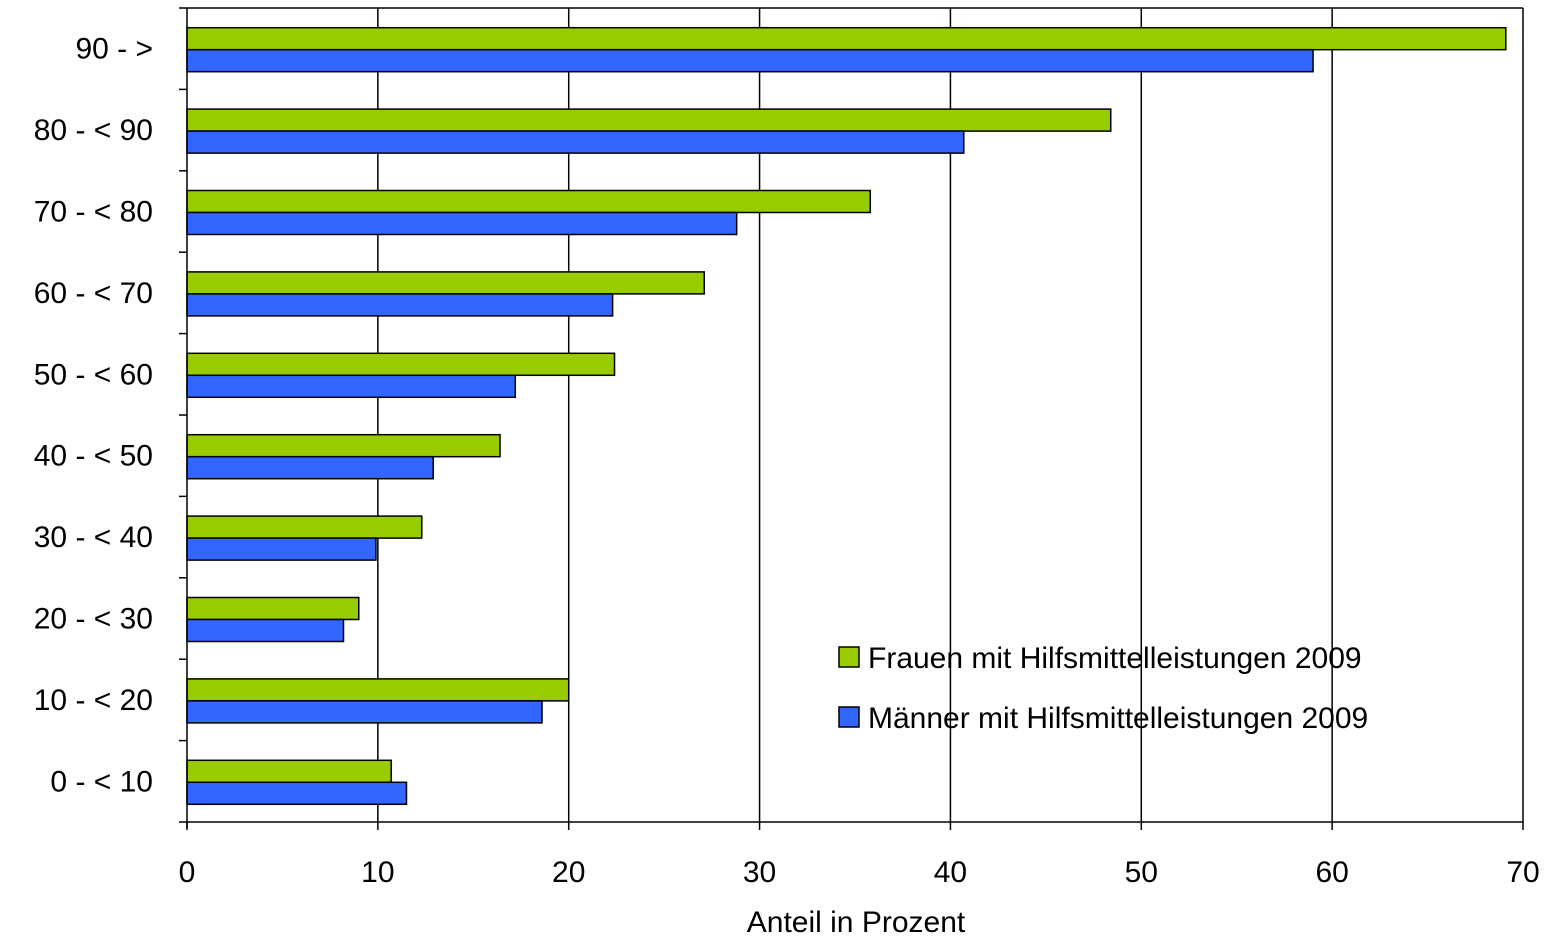 The image size is (1548, 941). Describe the element at coordinates (1522, 872) in the screenshot. I see `x-tick-label: 70` at that location.